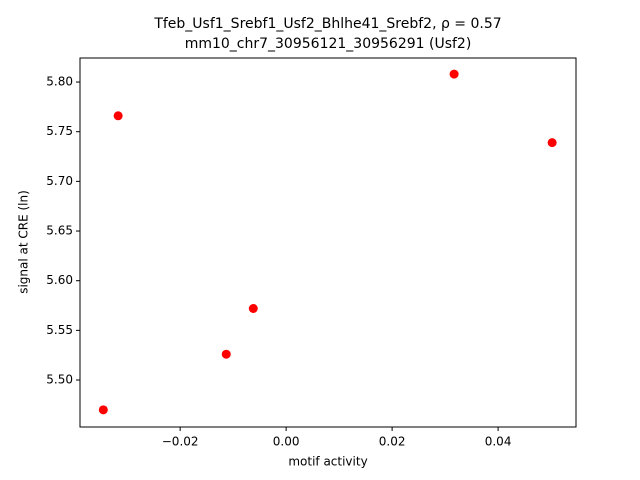  Describe the element at coordinates (286, 442) in the screenshot. I see `x-tick-label: 0.00` at that location.